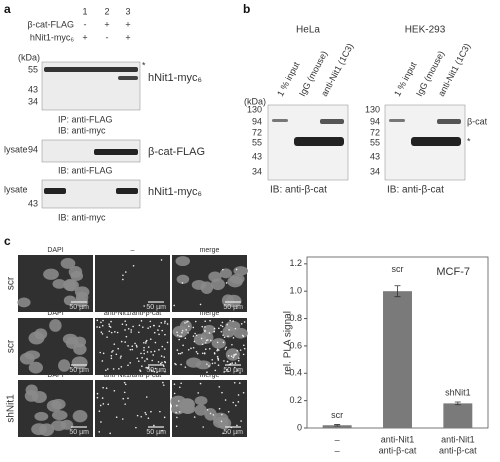 The image size is (500, 462). I want to click on sign: +, so click(127, 37).